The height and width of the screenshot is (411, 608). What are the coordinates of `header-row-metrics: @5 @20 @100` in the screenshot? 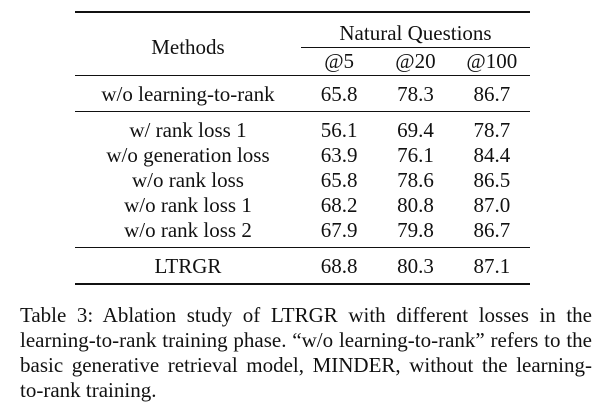 It's located at (302, 61).